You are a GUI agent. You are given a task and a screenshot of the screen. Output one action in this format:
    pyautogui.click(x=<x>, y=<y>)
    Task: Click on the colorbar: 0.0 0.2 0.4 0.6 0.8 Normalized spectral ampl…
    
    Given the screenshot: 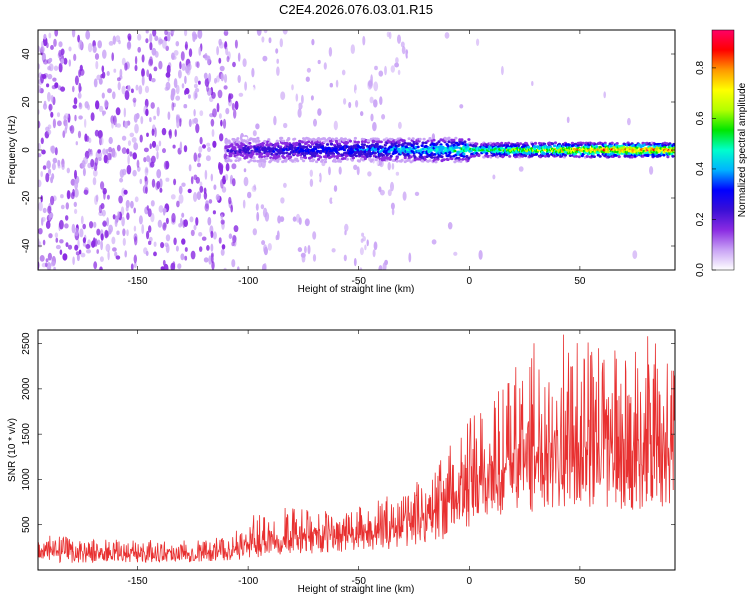 What is the action you would take?
    pyautogui.click(x=721, y=153)
    